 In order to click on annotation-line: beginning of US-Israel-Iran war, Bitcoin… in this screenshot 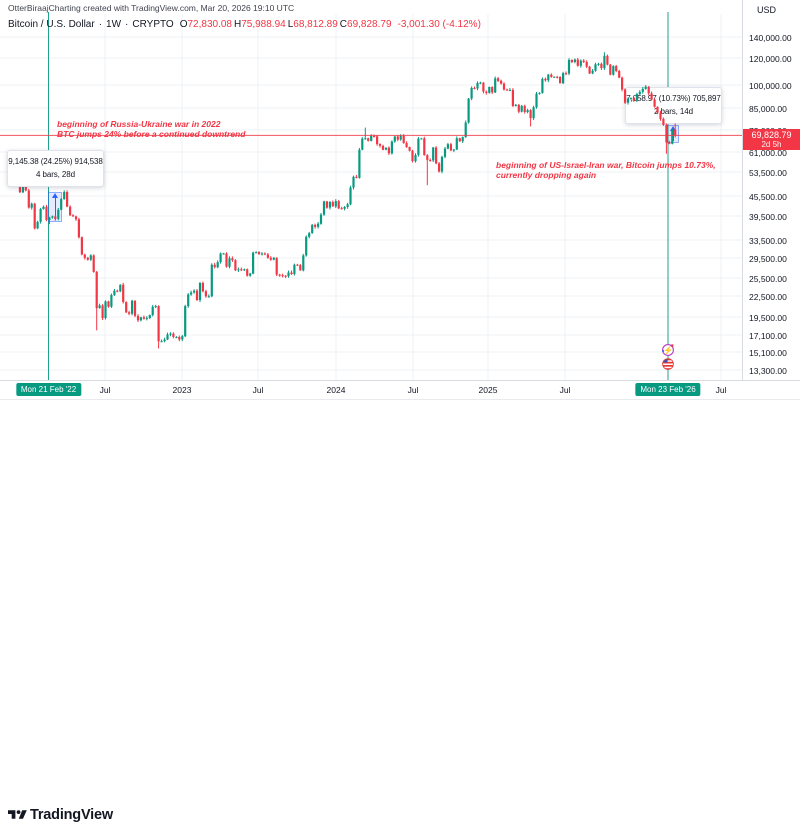, I will do `click(606, 165)`.